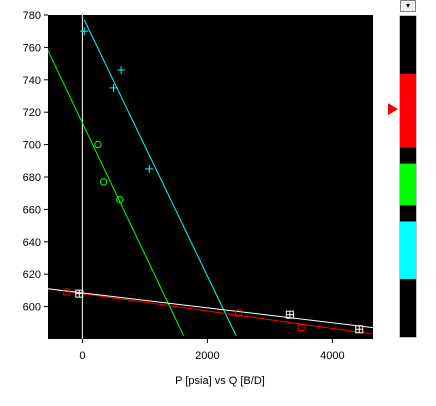  I want to click on x-tick-label: 2000, so click(207, 356).